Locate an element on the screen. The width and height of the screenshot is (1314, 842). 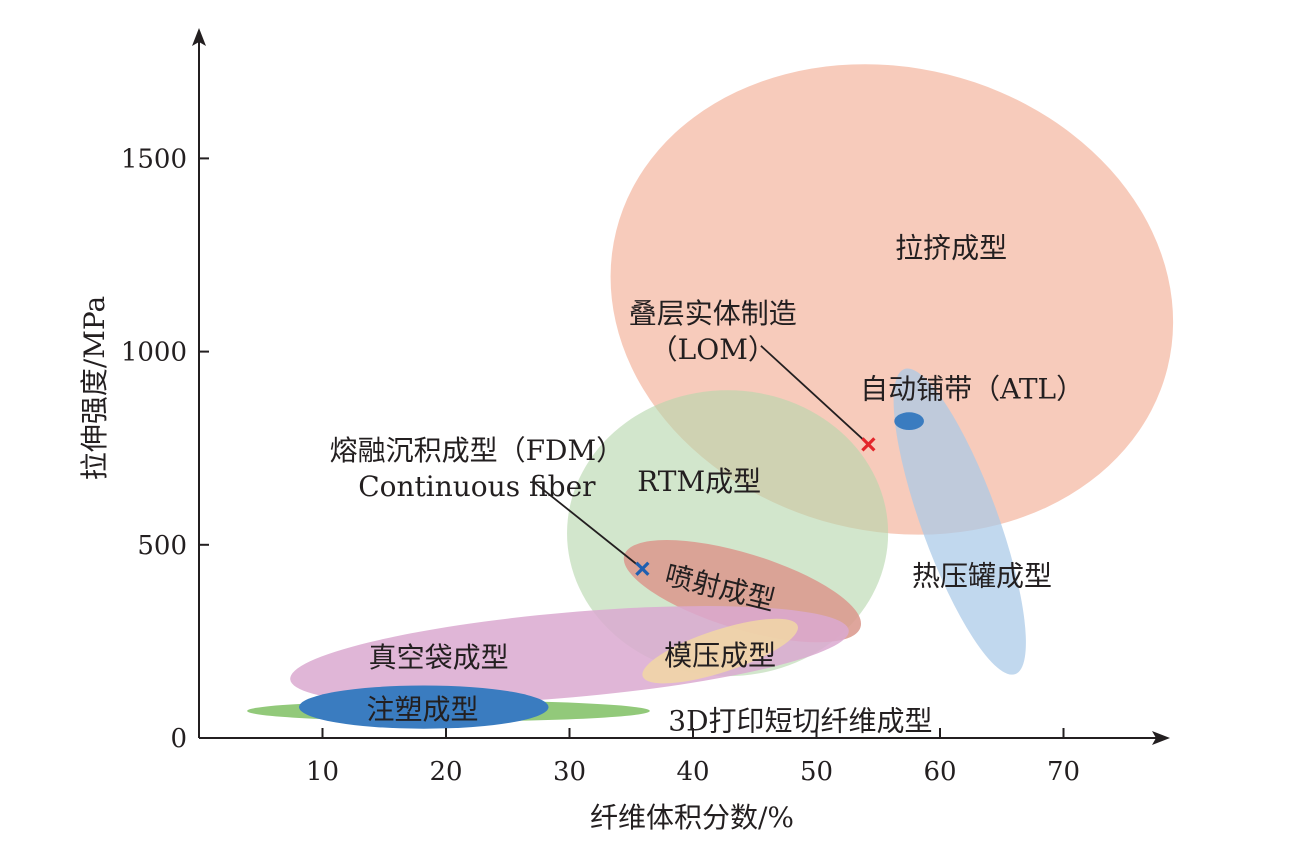
region-label-8: 自动铺带（ATL） is located at coordinates (972, 388).